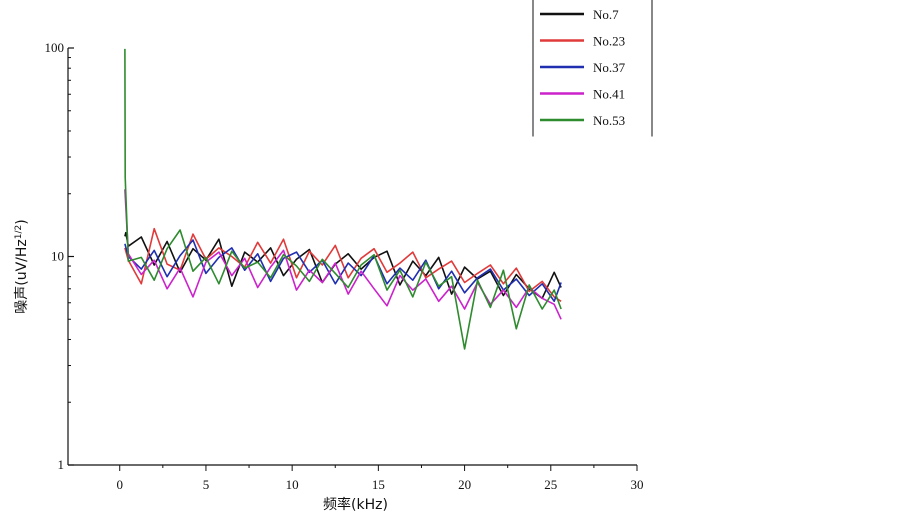 The width and height of the screenshot is (903, 515). I want to click on x-tick-label: 30, so click(637, 484).